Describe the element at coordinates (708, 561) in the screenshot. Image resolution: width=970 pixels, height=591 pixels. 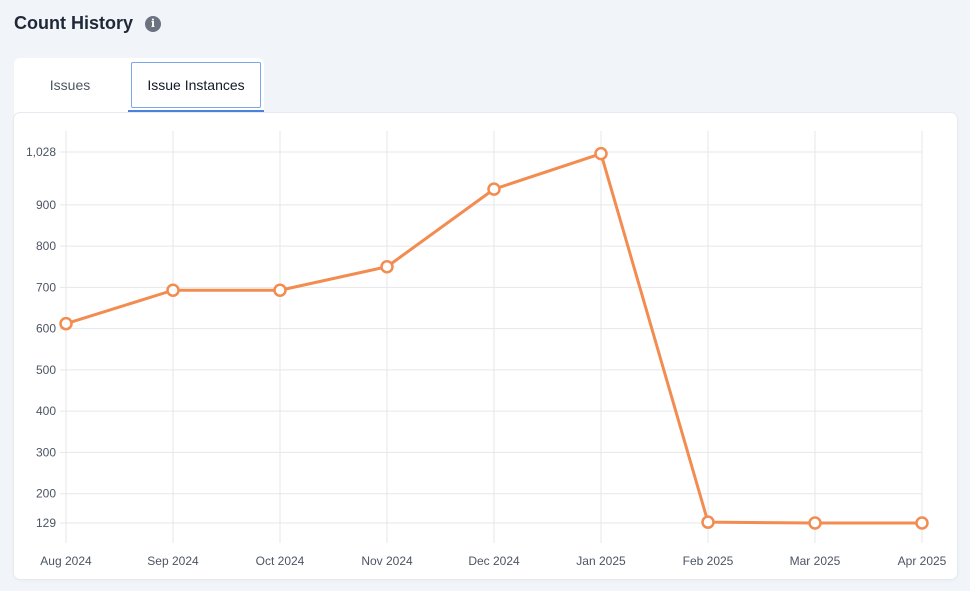
I see `x-tick-label: Feb 2025` at that location.